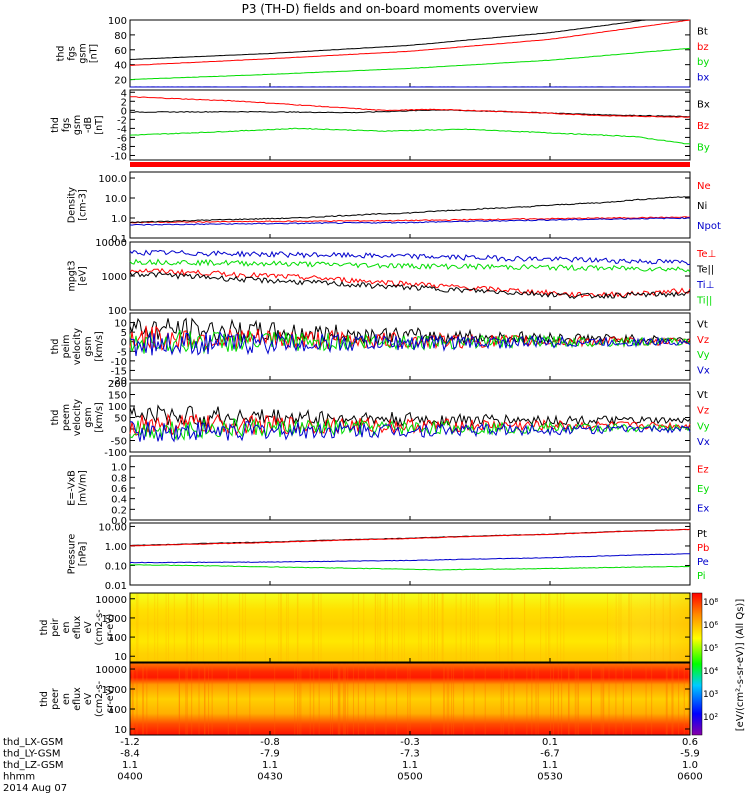  I want to click on y-axis-label: peer, so click(55, 699).